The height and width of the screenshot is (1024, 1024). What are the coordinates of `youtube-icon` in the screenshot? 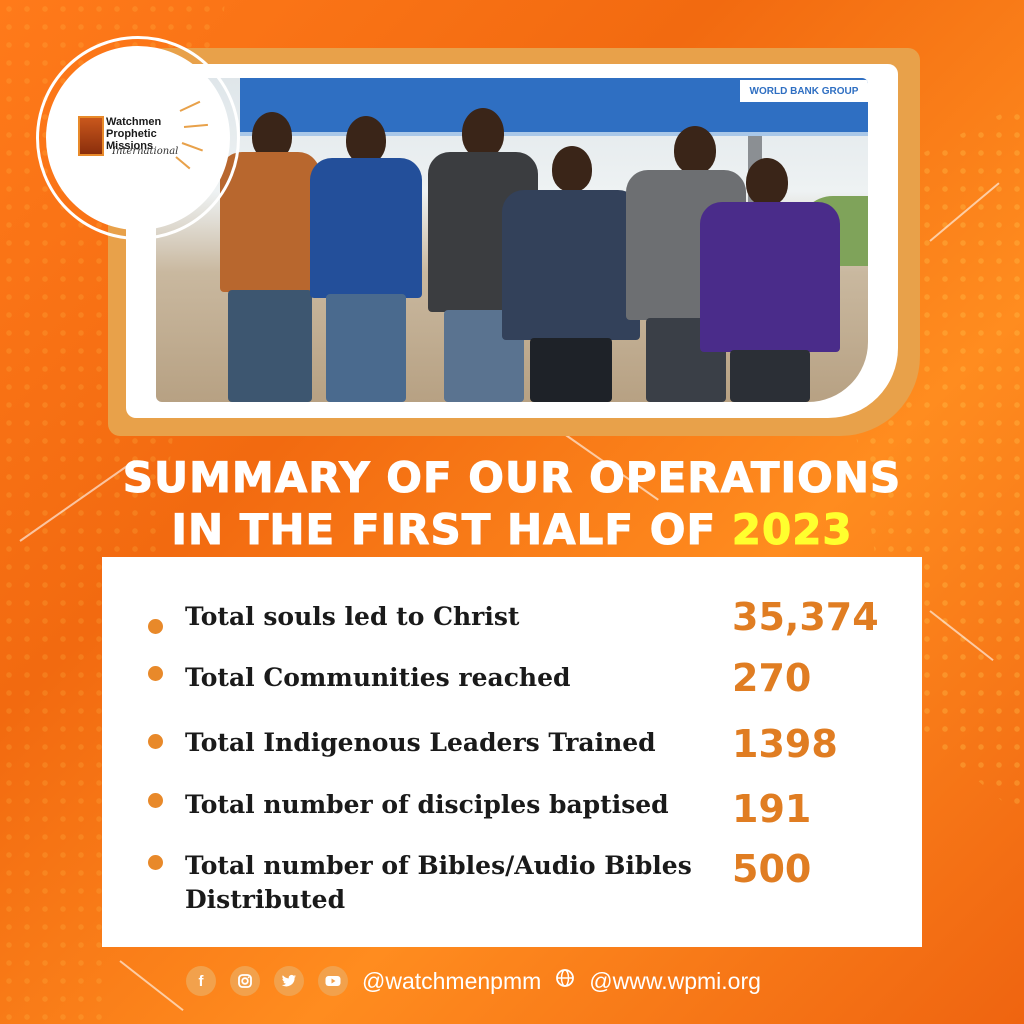 It's located at (333, 981).